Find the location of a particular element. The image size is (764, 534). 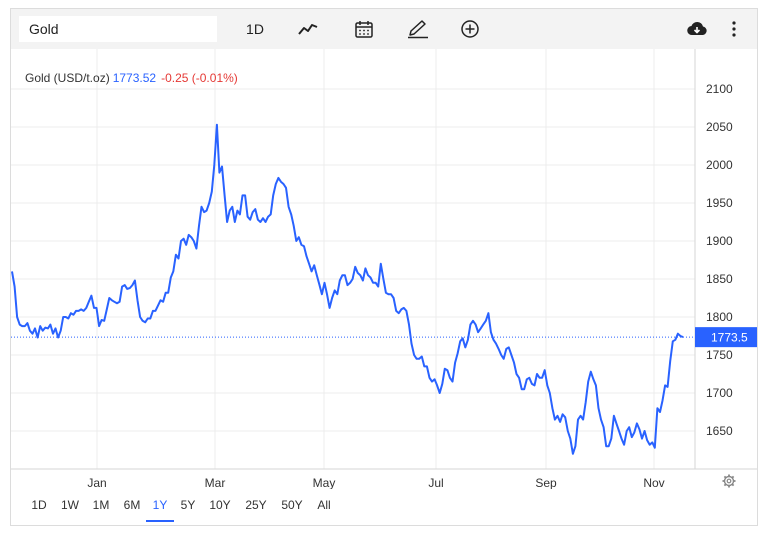

range-button-1d: 1D is located at coordinates (39, 505).